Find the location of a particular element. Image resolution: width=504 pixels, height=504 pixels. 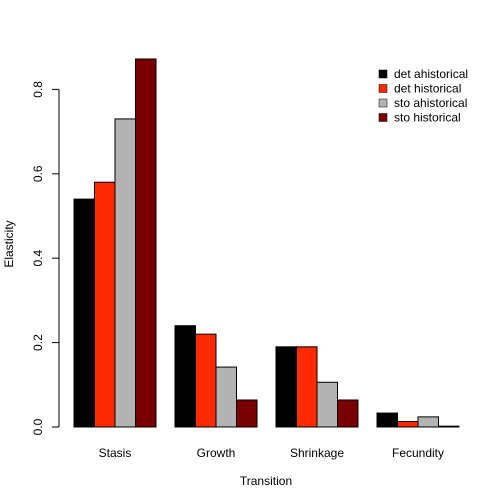

x-category-label: Stasis is located at coordinates (115, 453).